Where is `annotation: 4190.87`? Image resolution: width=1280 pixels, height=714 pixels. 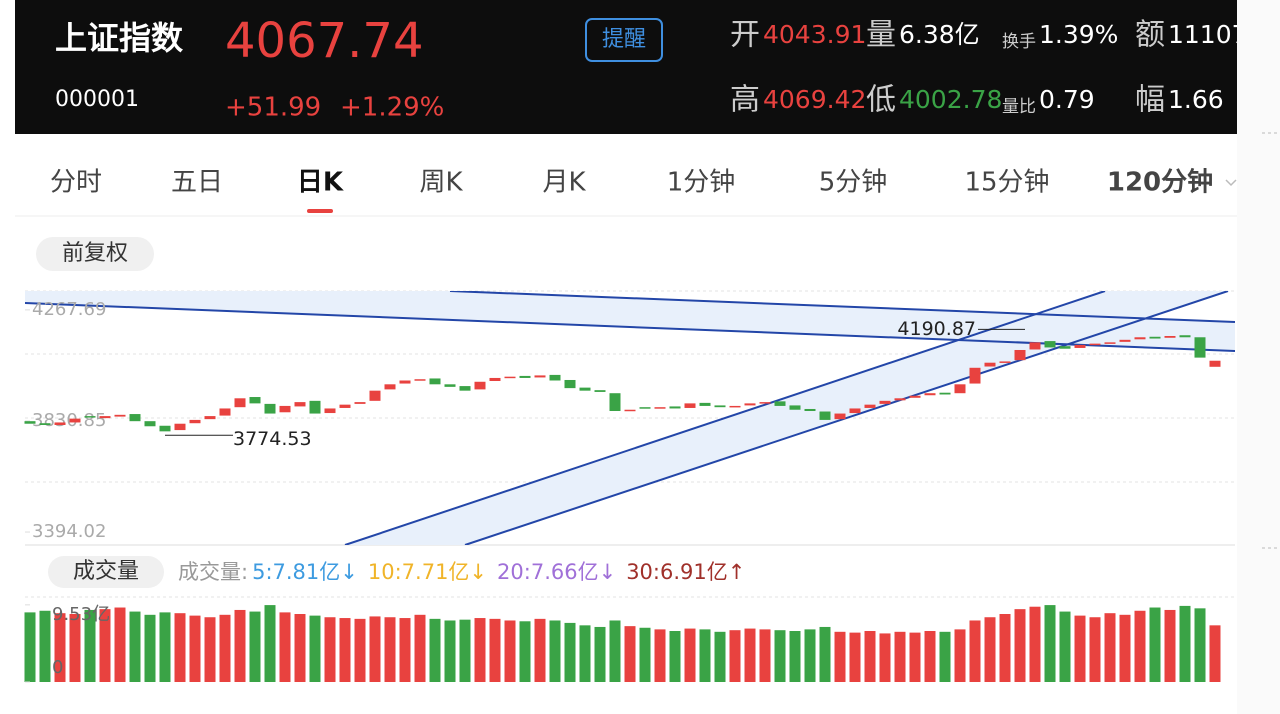
annotation: 4190.87 is located at coordinates (936, 329).